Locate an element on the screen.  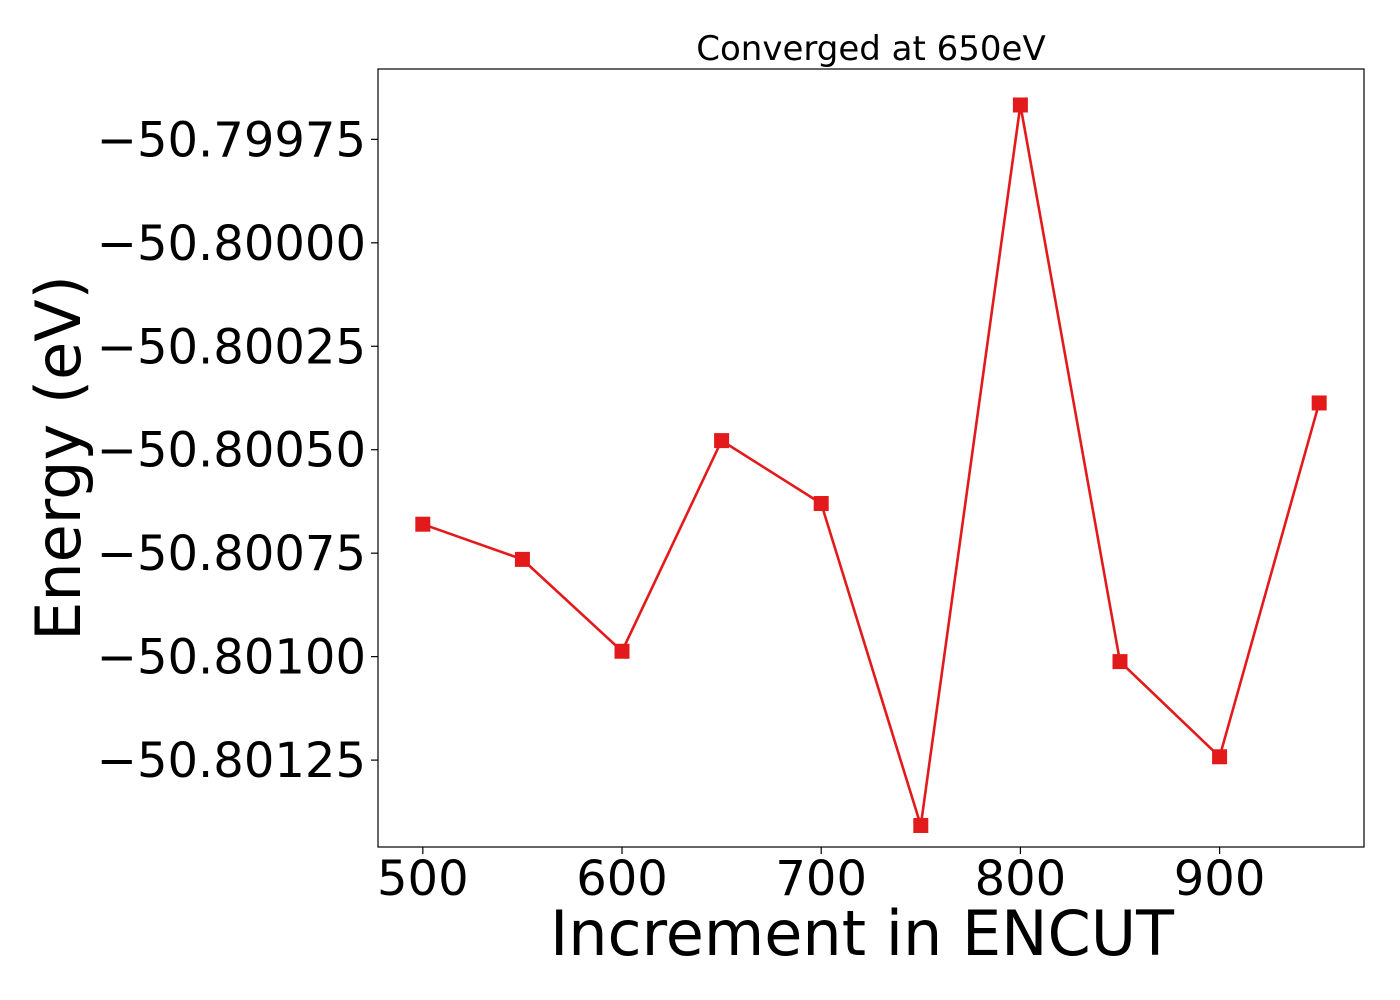
y-axis-label: Energy (eV) is located at coordinates (58, 458).